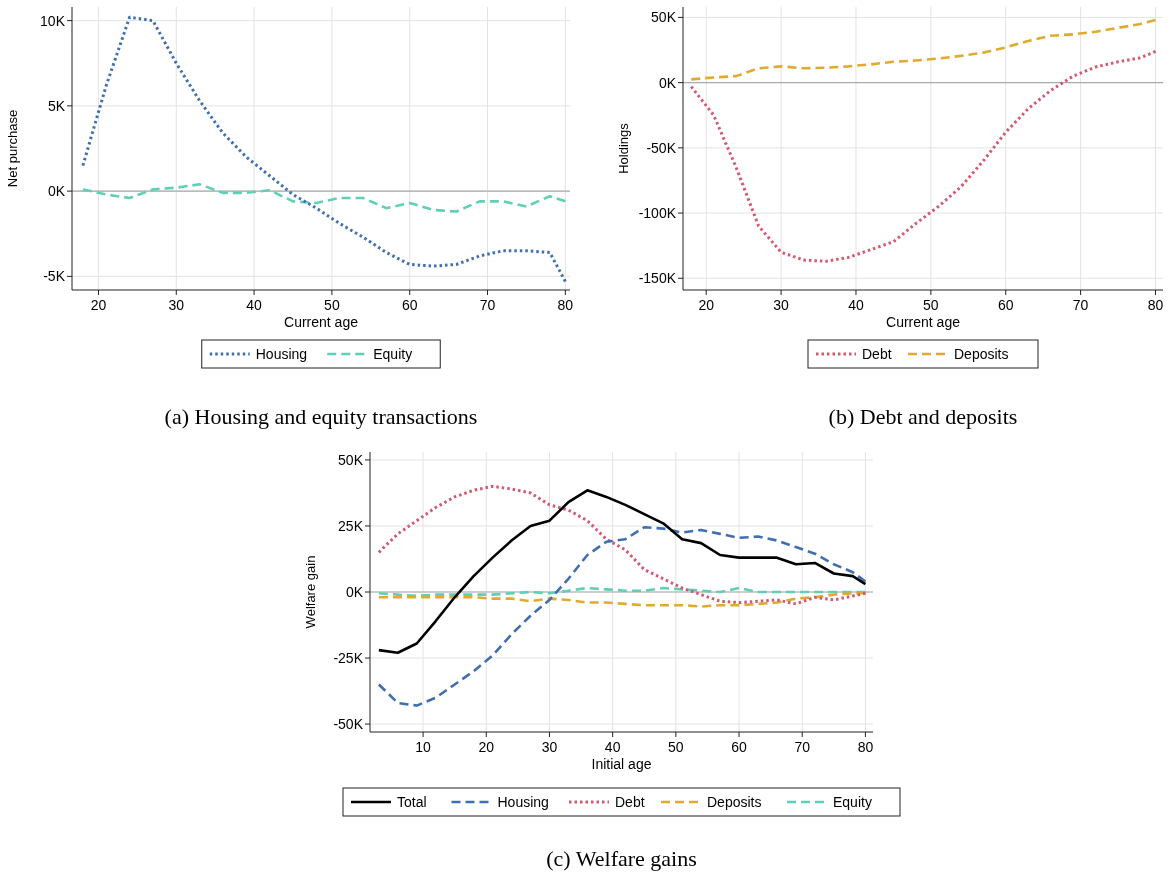  I want to click on x-axis-title: Initial age, so click(621, 764).